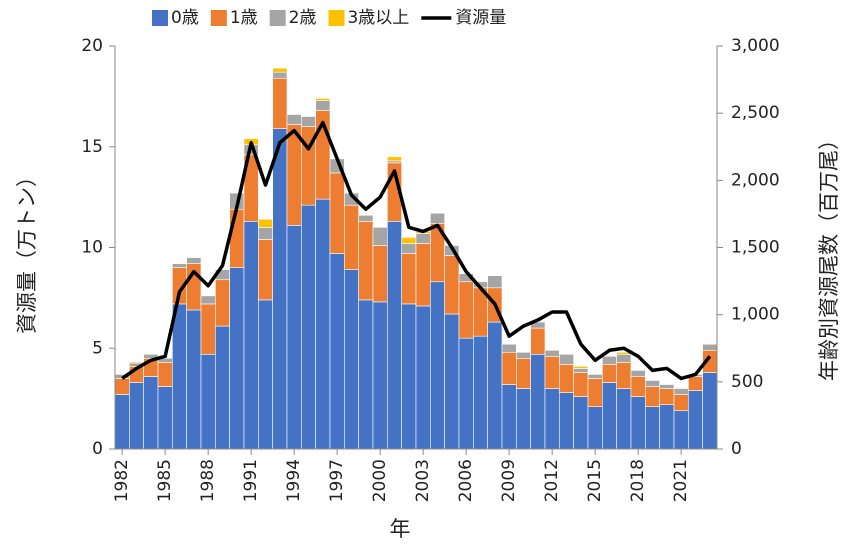  Describe the element at coordinates (423, 480) in the screenshot. I see `x-tick-label: 2003` at that location.